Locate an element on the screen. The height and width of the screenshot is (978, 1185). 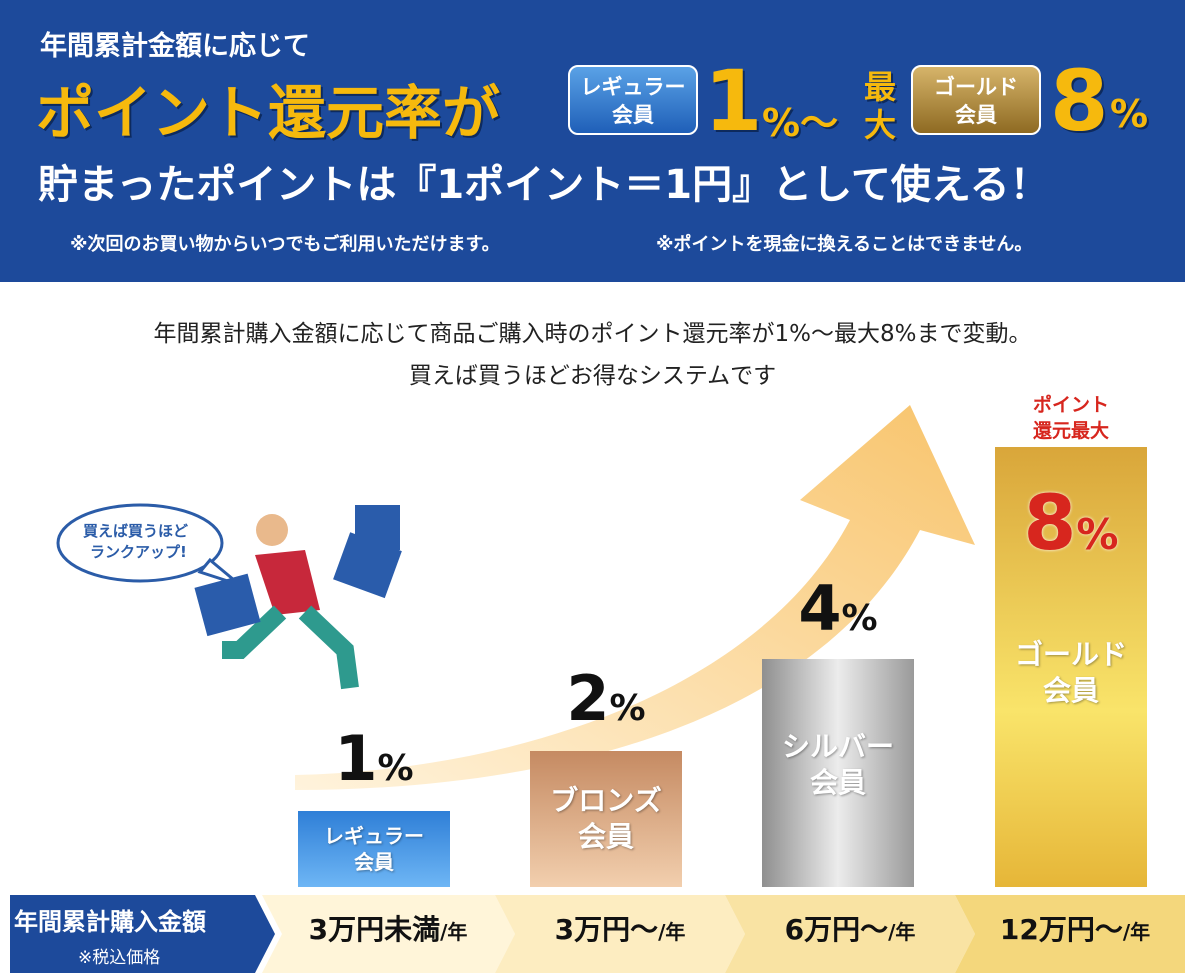
amount-text: 6万円〜 is located at coordinates (836, 929).